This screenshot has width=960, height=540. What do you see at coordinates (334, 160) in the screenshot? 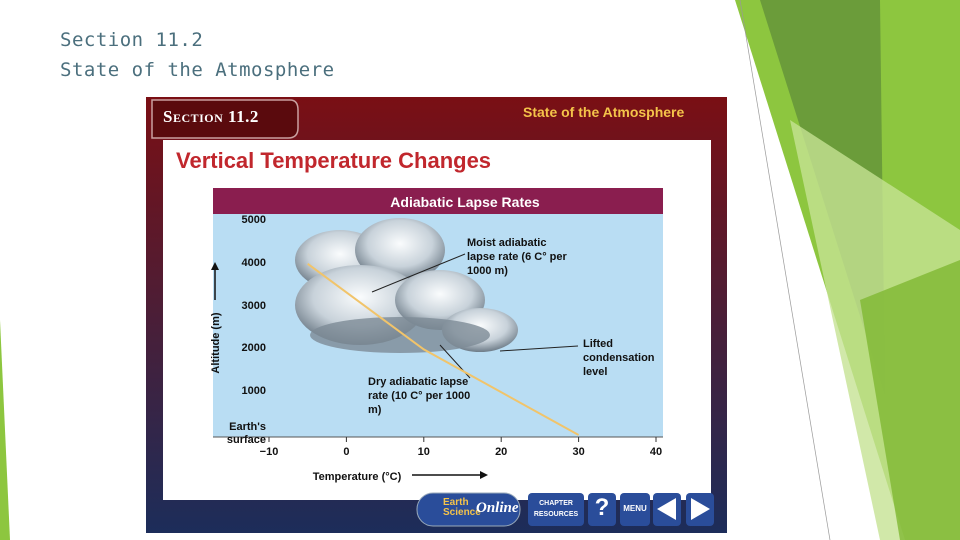
I see `panel-title: Vertical Temperature Changes` at bounding box center [334, 160].